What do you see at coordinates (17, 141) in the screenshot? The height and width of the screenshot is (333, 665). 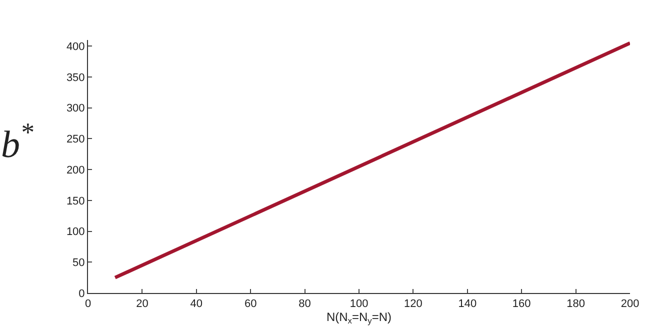 I see `y-axis-title: b$^{*}$` at bounding box center [17, 141].